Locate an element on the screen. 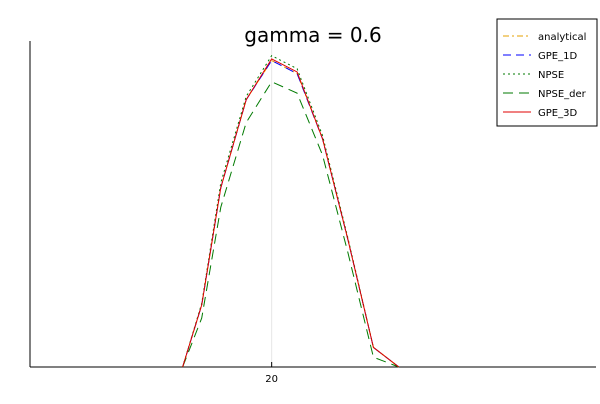 The height and width of the screenshot is (404, 600). legend-label: NPSE_der is located at coordinates (562, 94).